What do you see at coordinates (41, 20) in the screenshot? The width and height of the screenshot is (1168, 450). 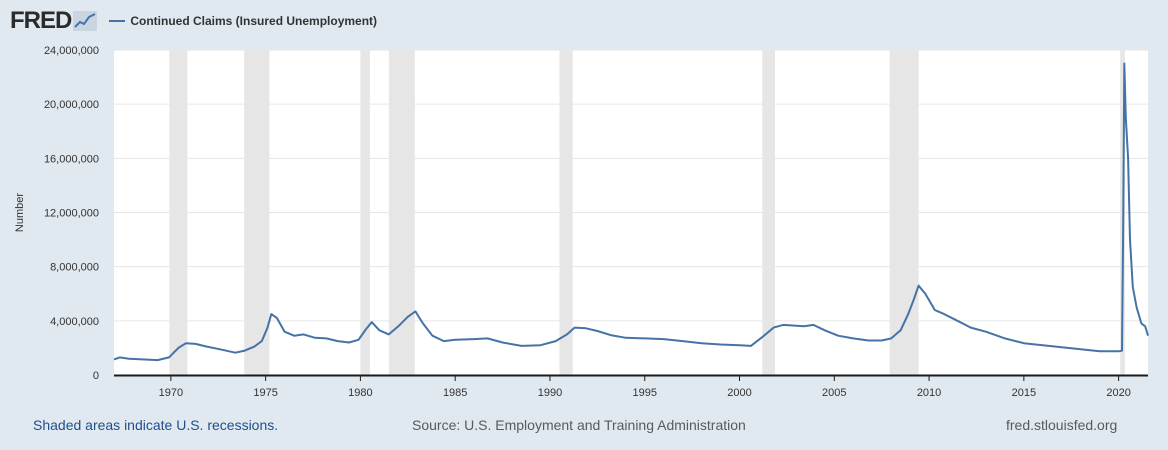 I see `fred-logo-text: FRED` at bounding box center [41, 20].